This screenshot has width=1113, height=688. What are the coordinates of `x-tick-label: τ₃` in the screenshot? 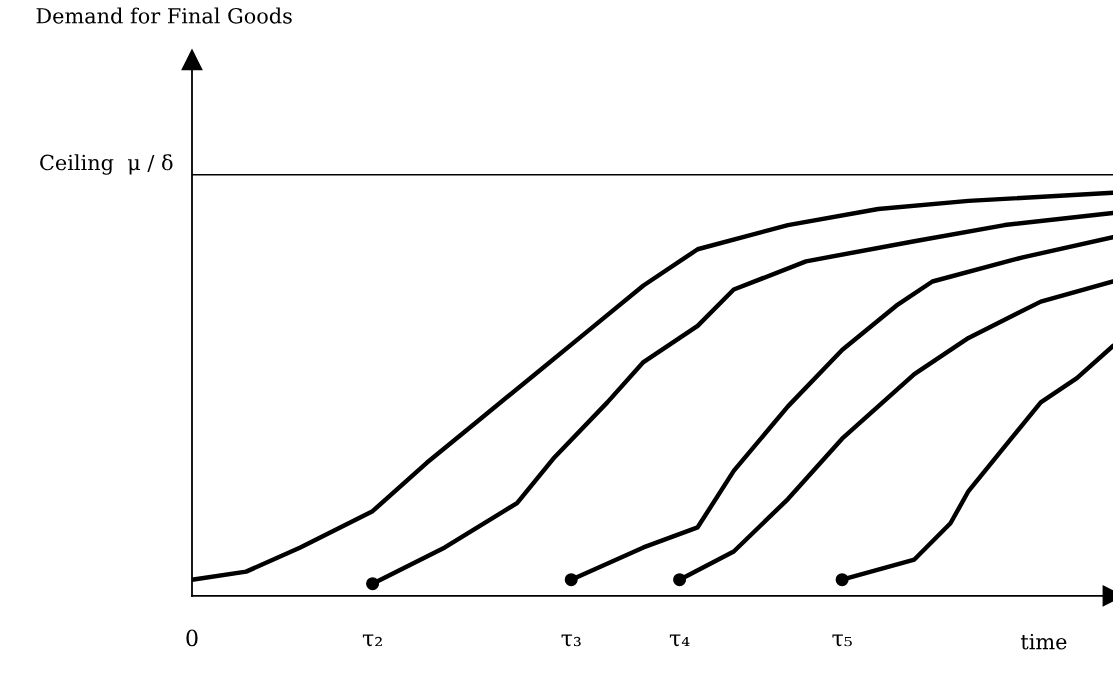 It's located at (571, 640).